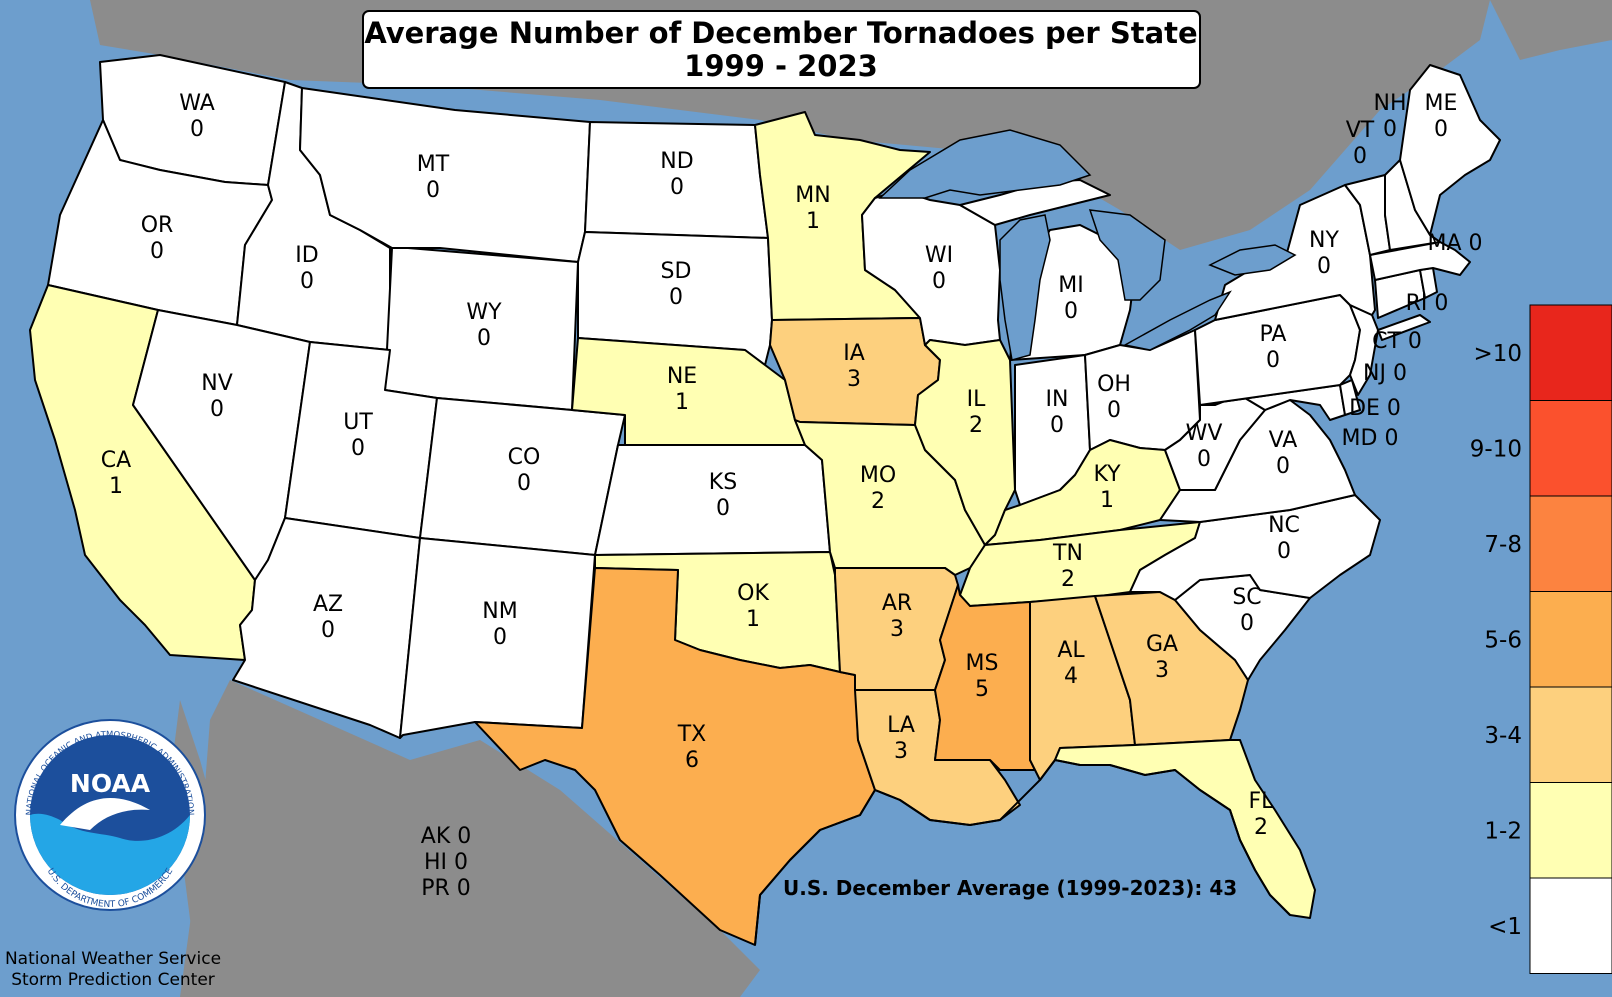  What do you see at coordinates (676, 271) in the screenshot?
I see `state-label-sd: SD` at bounding box center [676, 271].